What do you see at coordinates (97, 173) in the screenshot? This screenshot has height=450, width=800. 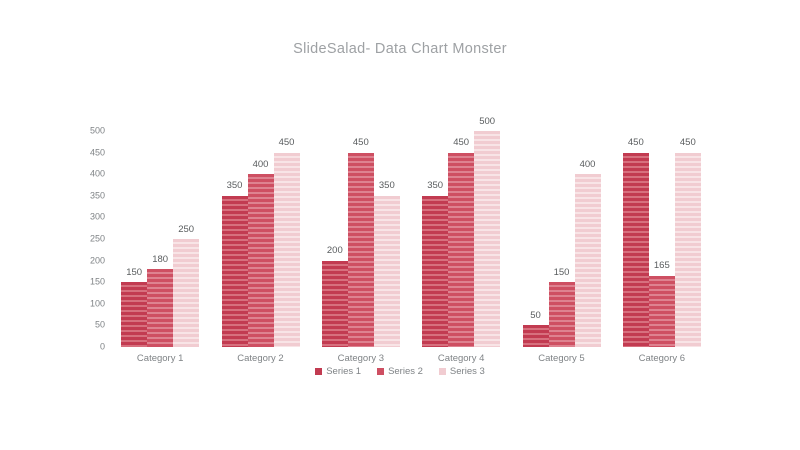 I see `y-tick-label: 400` at bounding box center [97, 173].